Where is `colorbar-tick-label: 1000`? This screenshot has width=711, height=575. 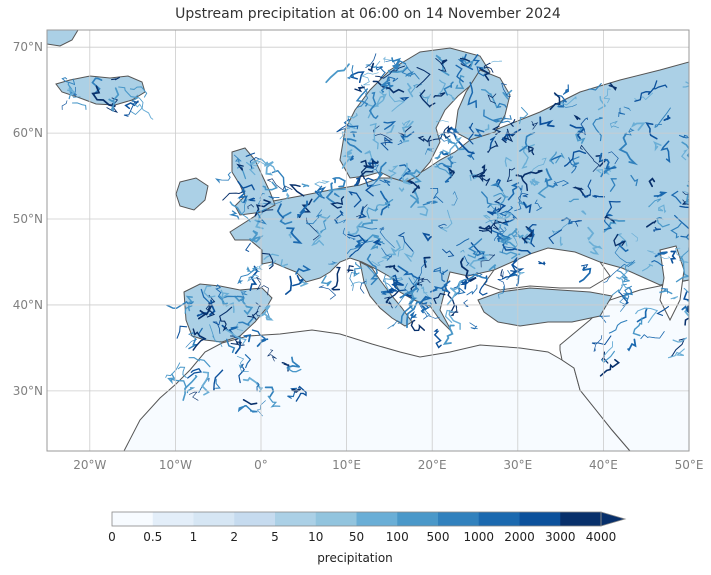
colorbar-tick-label: 1000 is located at coordinates (478, 537).